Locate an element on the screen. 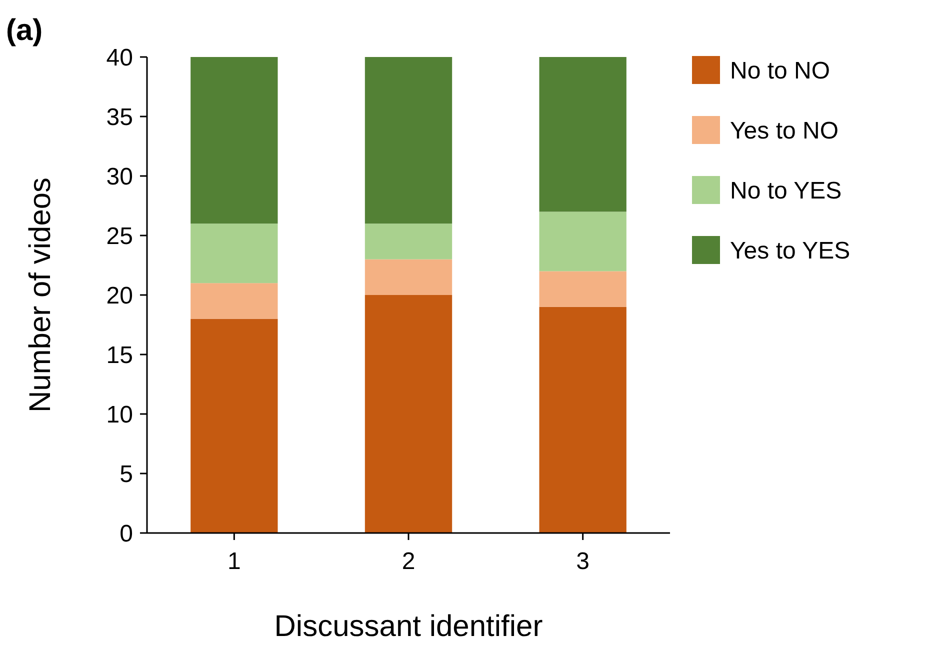  y-tick-label: 30 is located at coordinates (119, 176).